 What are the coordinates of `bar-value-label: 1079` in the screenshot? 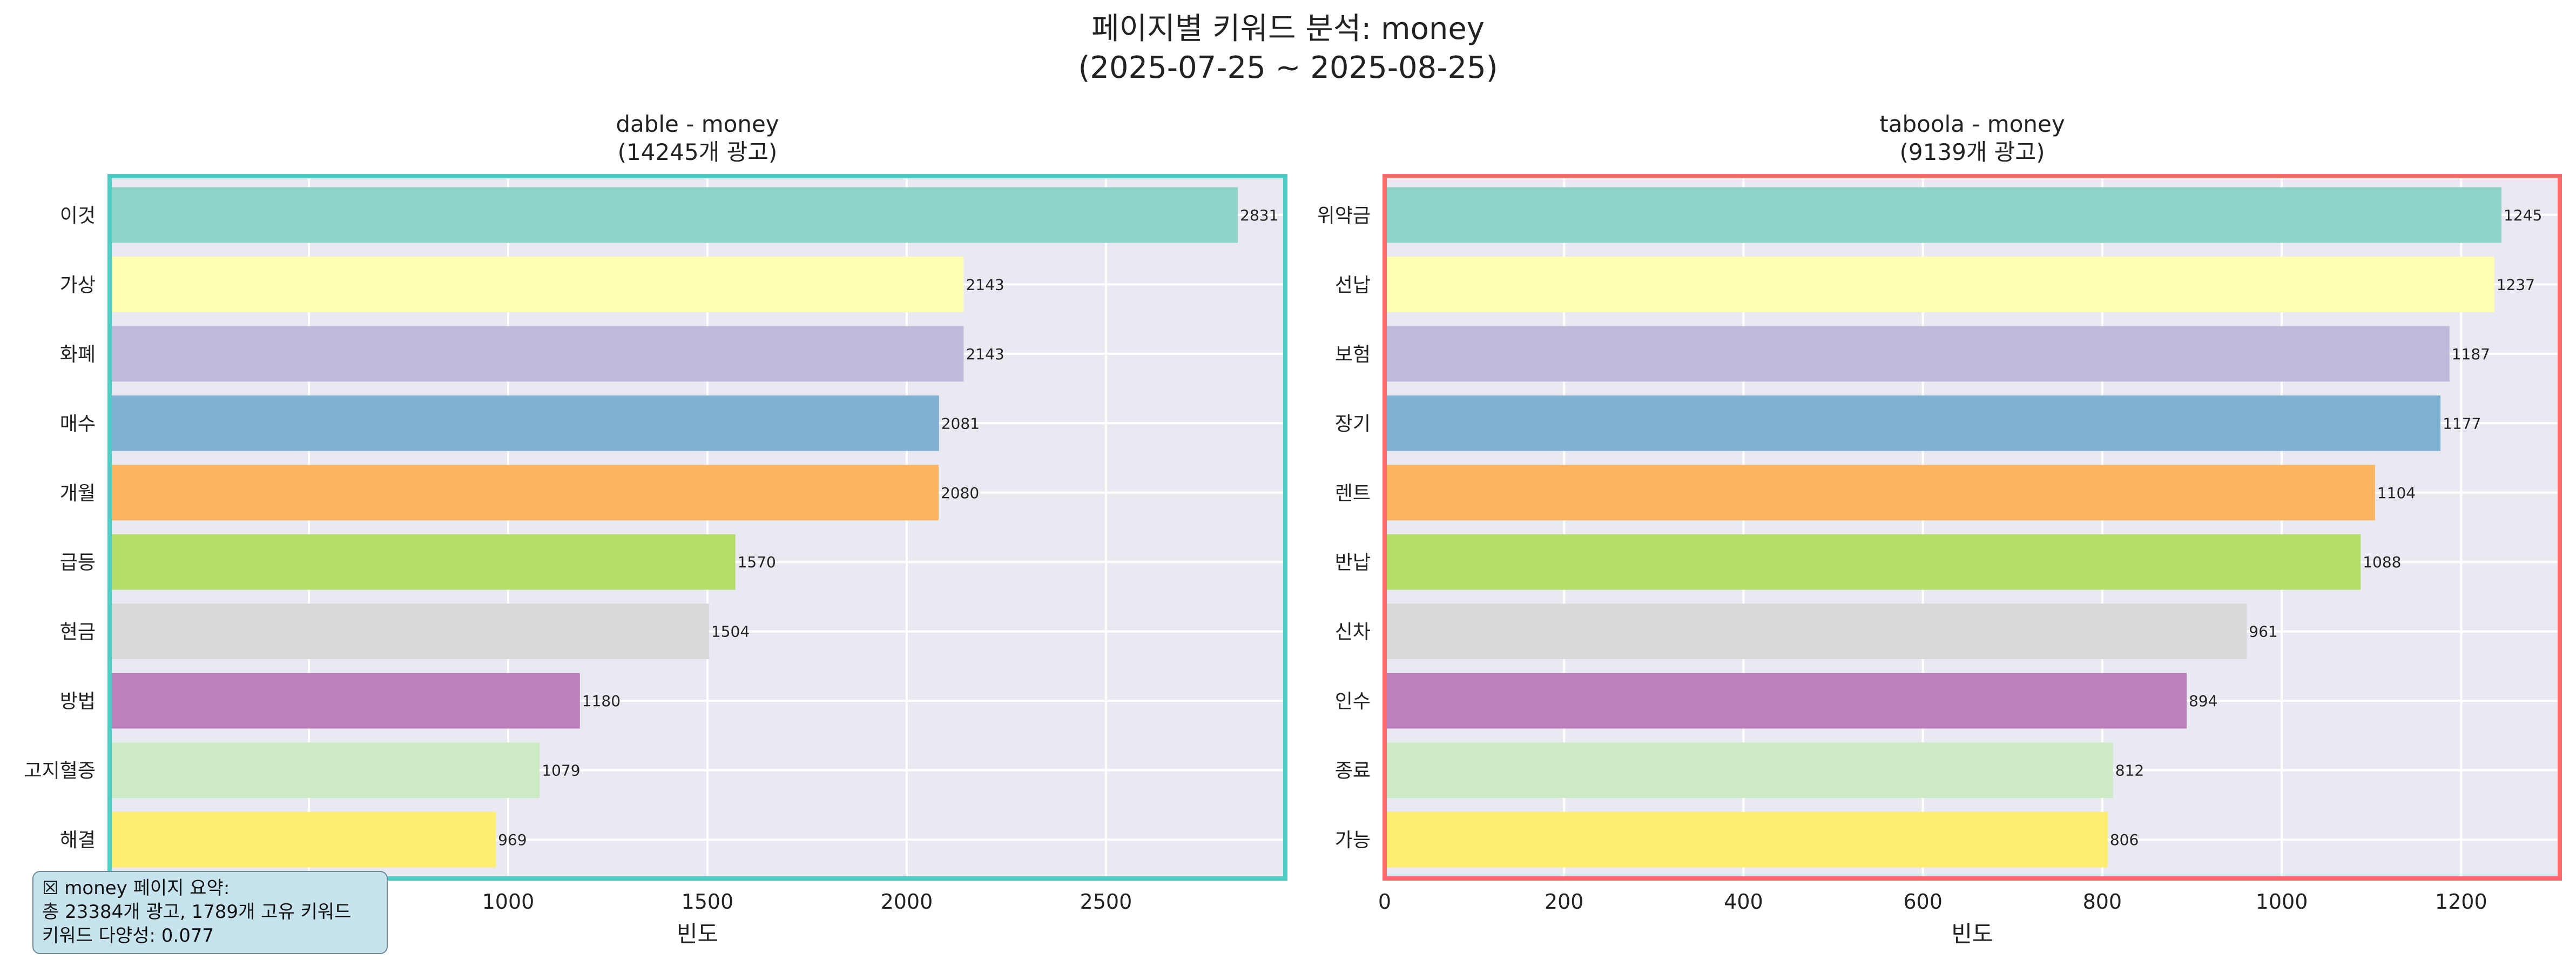 It's located at (561, 771).